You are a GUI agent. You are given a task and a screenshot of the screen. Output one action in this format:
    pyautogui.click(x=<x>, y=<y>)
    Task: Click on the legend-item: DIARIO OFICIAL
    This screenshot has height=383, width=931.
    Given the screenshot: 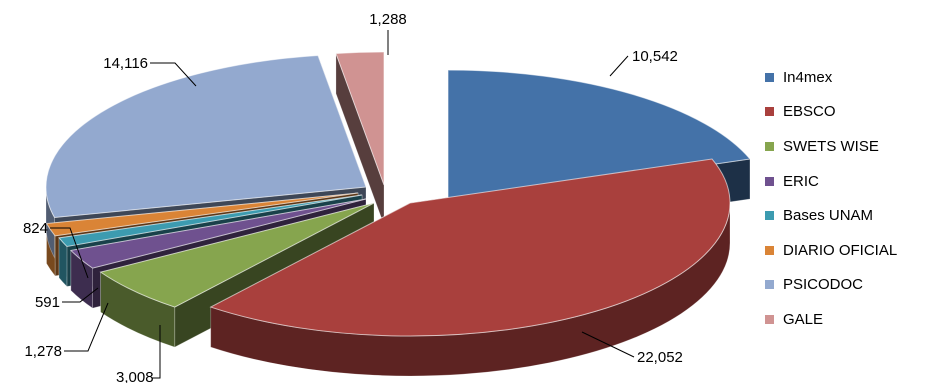 What is the action you would take?
    pyautogui.click(x=848, y=250)
    